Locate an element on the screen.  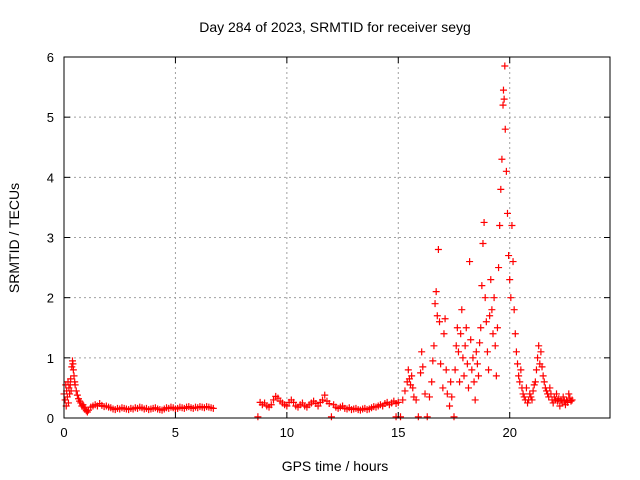
x-tick-label: 0 is located at coordinates (63, 432).